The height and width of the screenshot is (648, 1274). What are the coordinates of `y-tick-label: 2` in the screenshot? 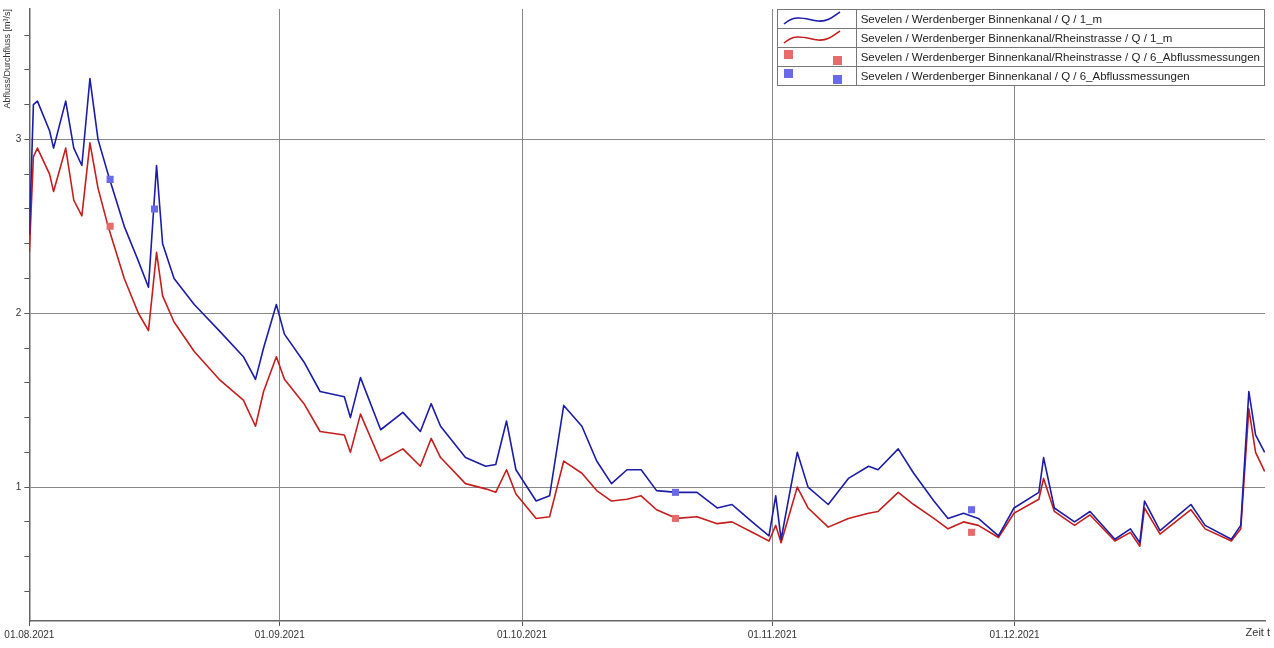 It's located at (18, 313).